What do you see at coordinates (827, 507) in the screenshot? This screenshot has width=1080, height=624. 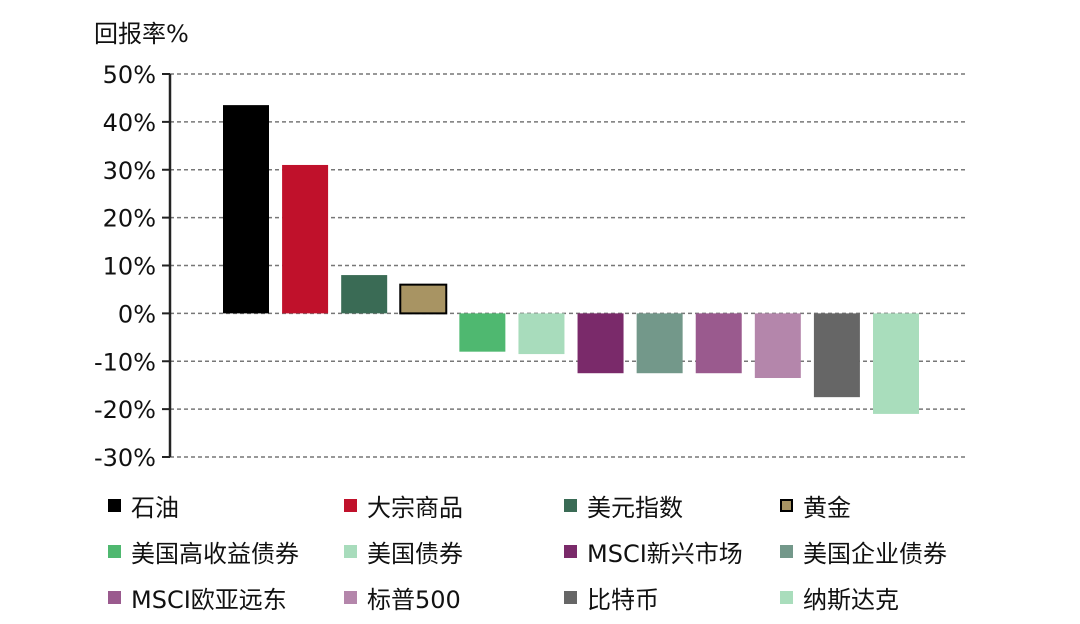 I see `legend-label: 黄金` at bounding box center [827, 507].